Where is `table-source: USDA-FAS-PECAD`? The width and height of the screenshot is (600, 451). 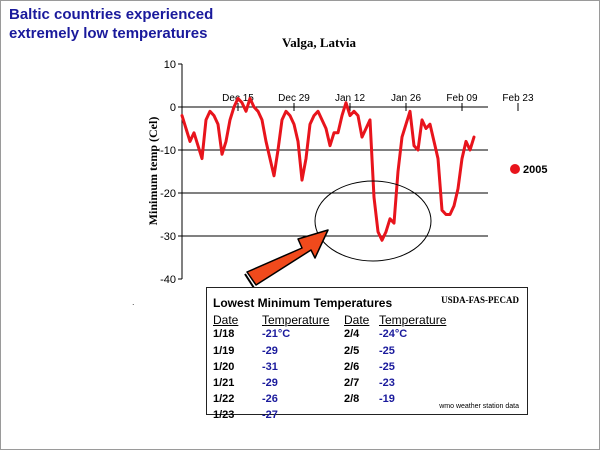
table-source: USDA-FAS-PECAD is located at coordinates (480, 300).